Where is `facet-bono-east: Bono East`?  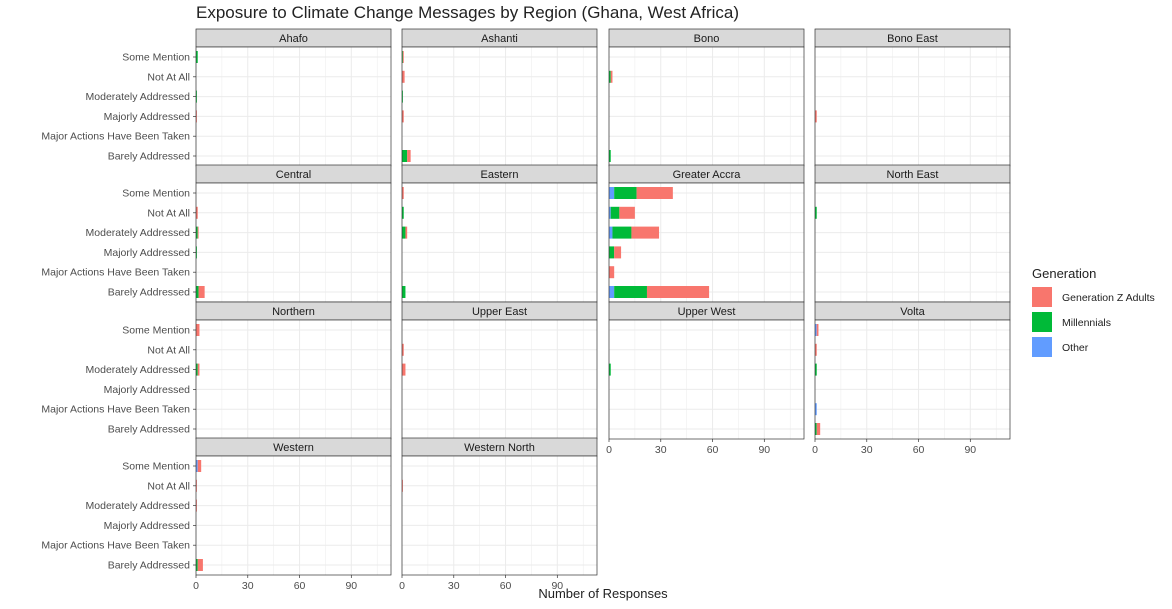
facet-bono-east: Bono East is located at coordinates (912, 97).